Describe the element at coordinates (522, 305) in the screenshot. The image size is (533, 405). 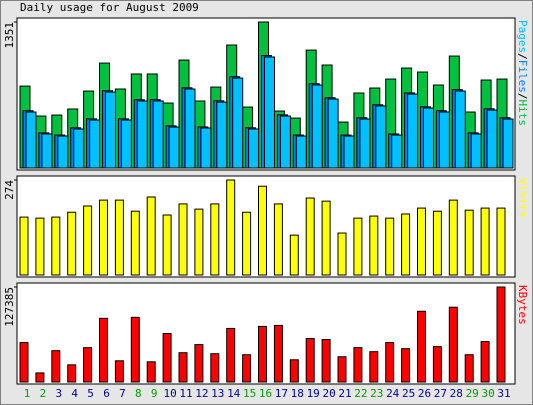
I see `legend-entry: KBytes` at that location.